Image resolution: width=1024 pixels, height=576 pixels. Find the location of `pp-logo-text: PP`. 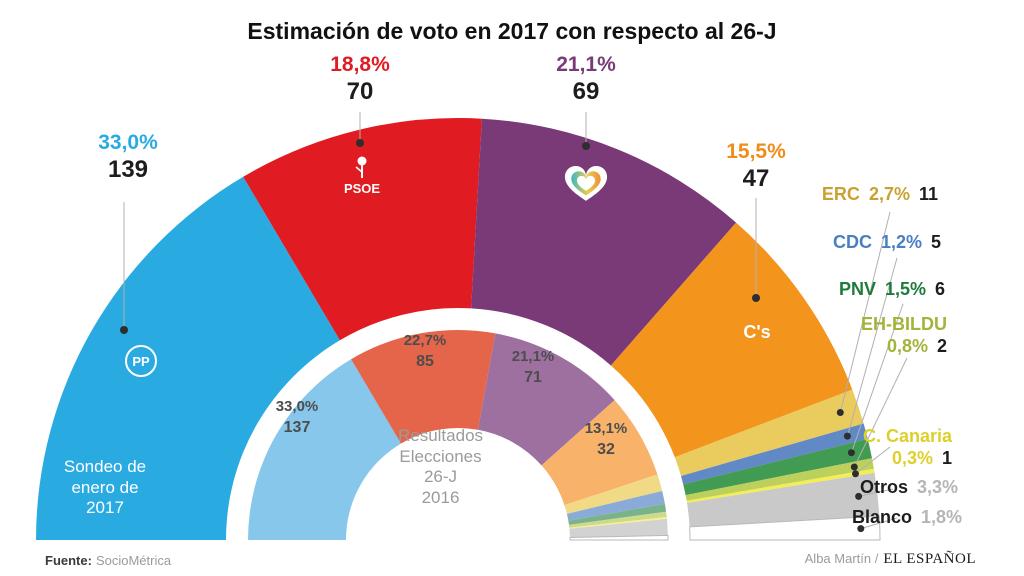

pp-logo-text: PP is located at coordinates (141, 361).